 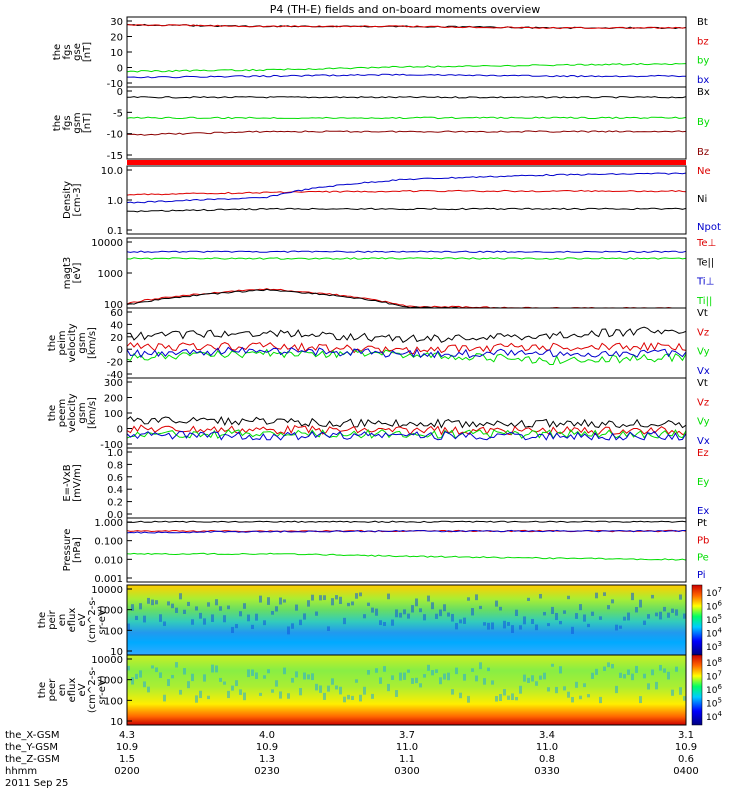 What do you see at coordinates (406, 690) in the screenshot?
I see `spectrogram` at bounding box center [406, 690].